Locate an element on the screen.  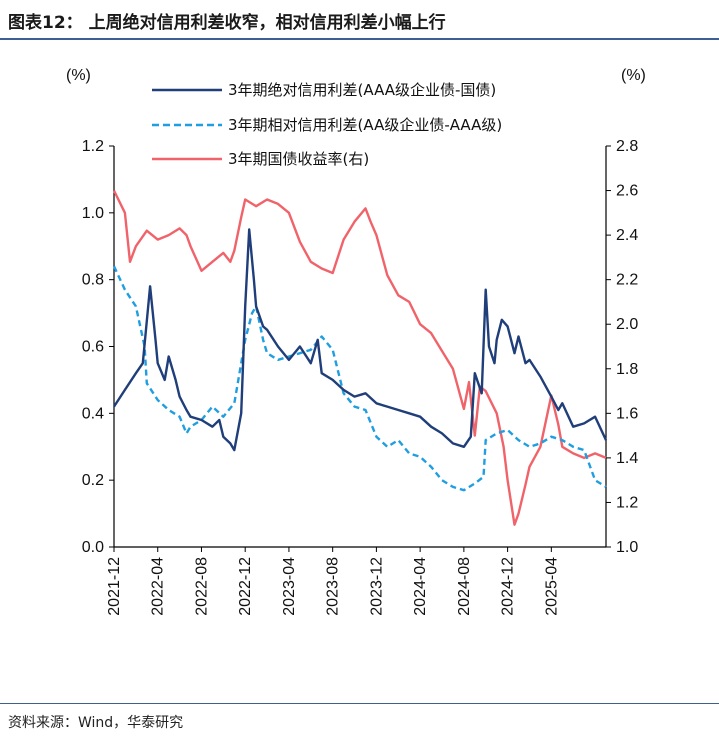
right-tick-label: 2.2 is located at coordinates (627, 280).